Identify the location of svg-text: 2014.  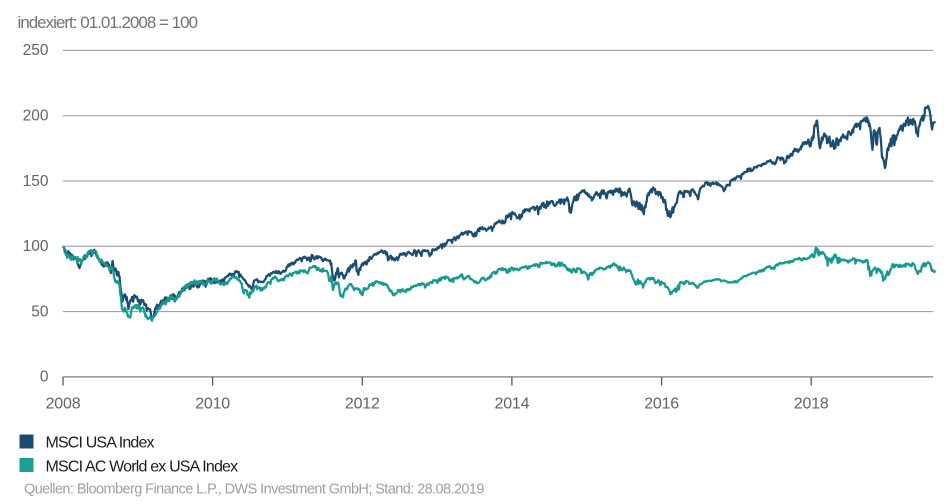
(512, 403).